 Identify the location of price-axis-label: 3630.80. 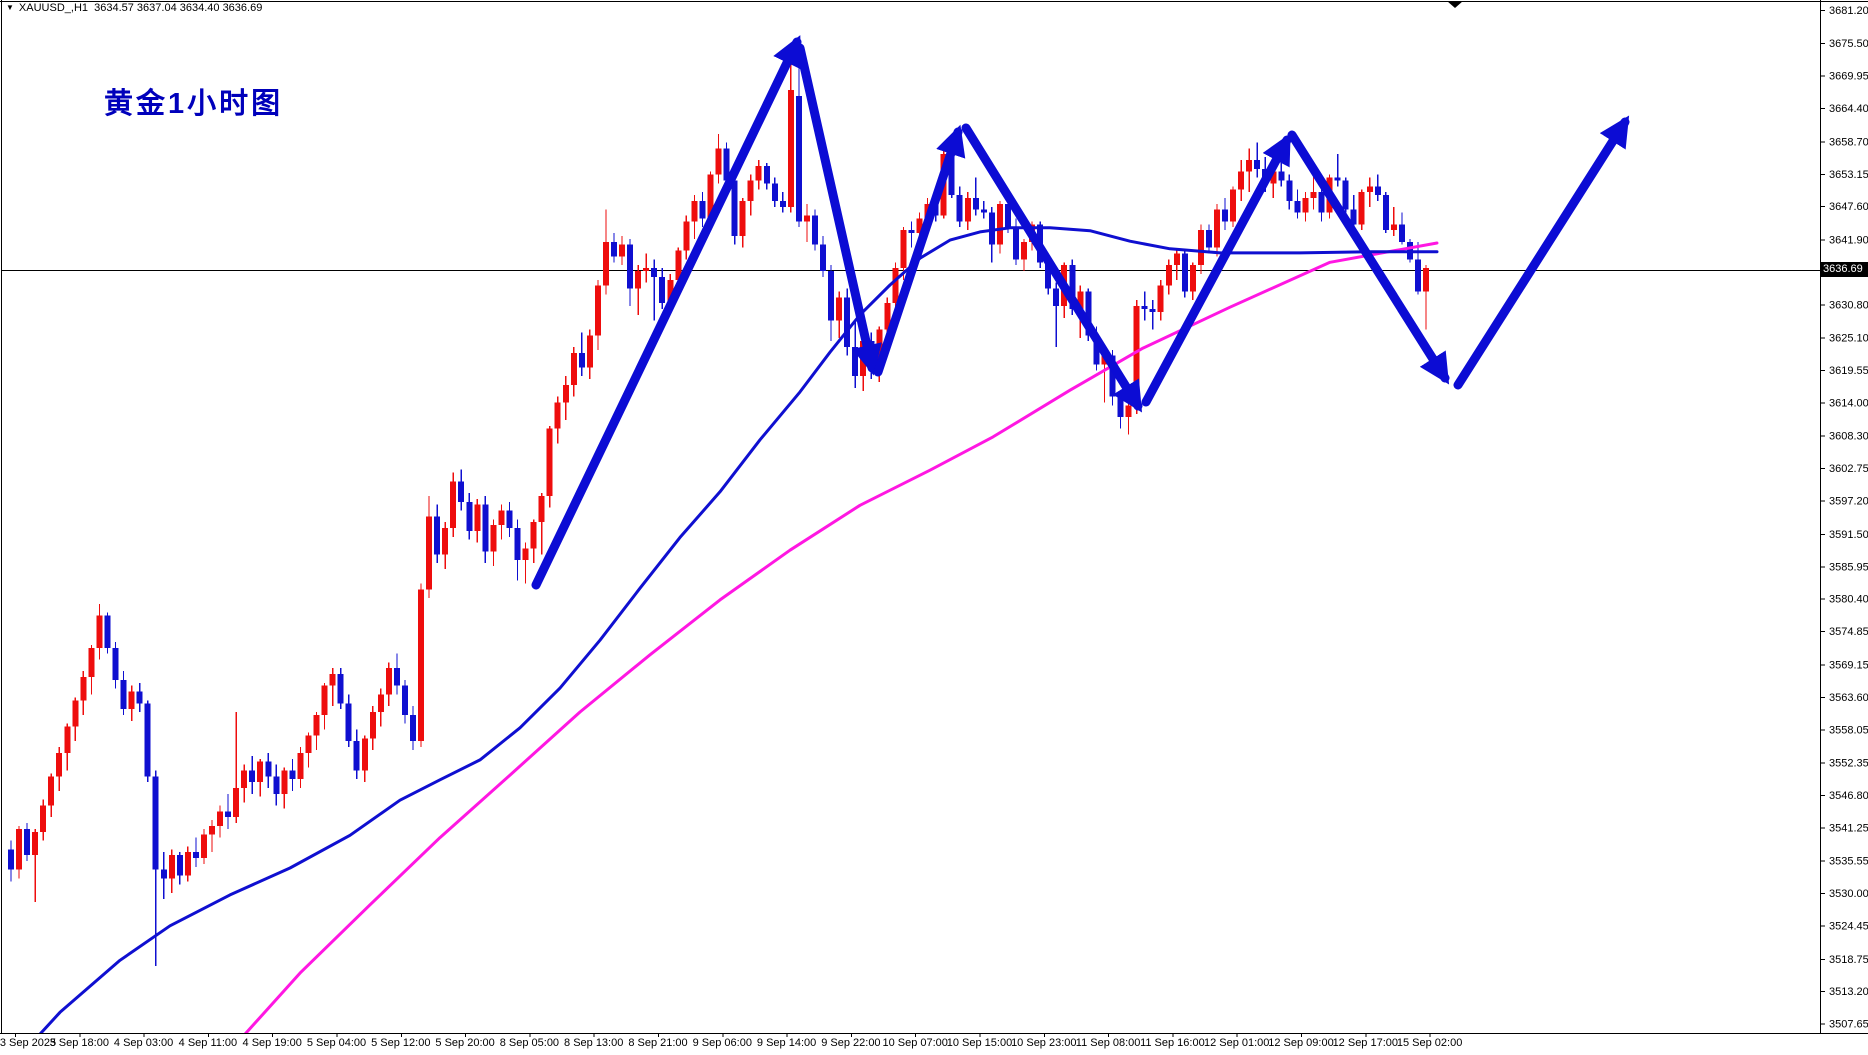
(1848, 305).